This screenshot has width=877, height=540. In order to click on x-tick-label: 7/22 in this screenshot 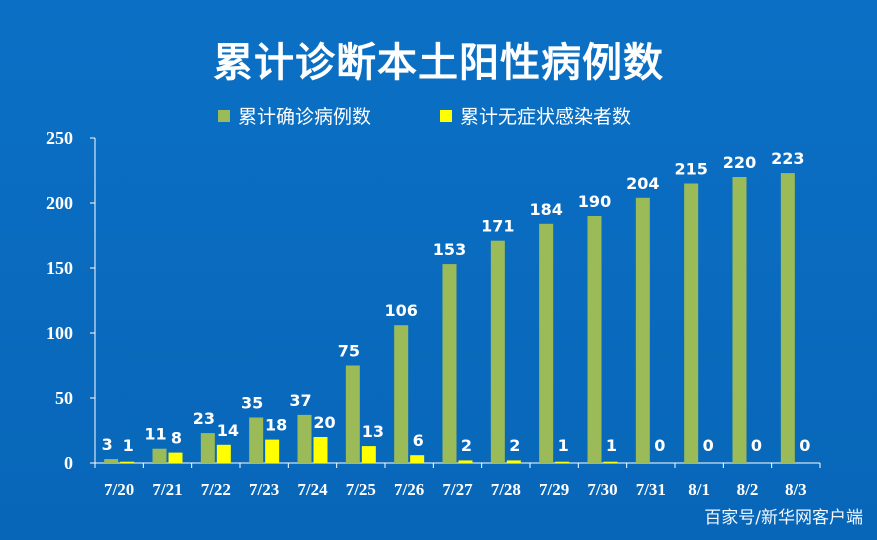, I will do `click(216, 489)`.